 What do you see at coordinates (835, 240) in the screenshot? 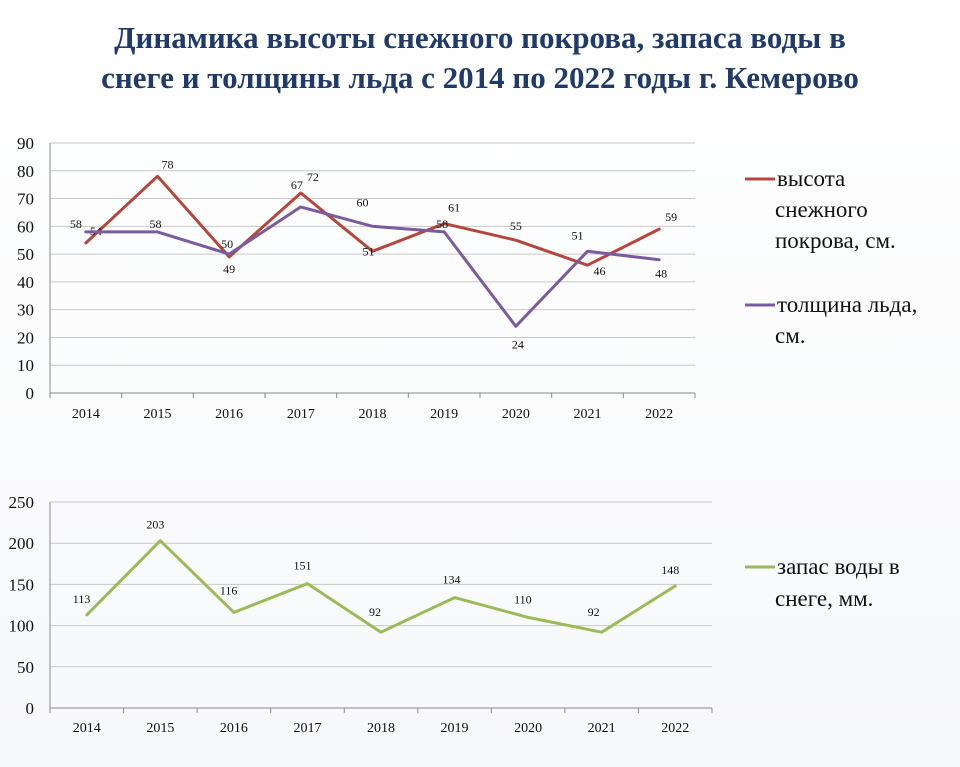
I see `legend-label: покрова, см.` at bounding box center [835, 240].